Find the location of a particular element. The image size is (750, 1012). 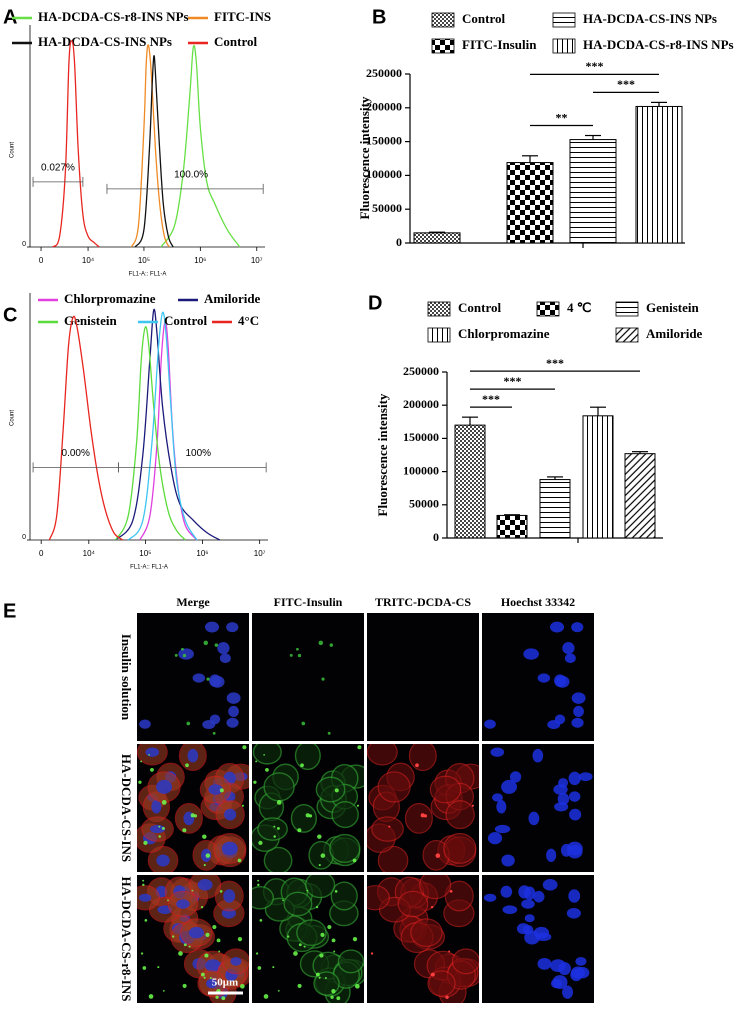

y-tick-label: 250000 is located at coordinates (421, 371).